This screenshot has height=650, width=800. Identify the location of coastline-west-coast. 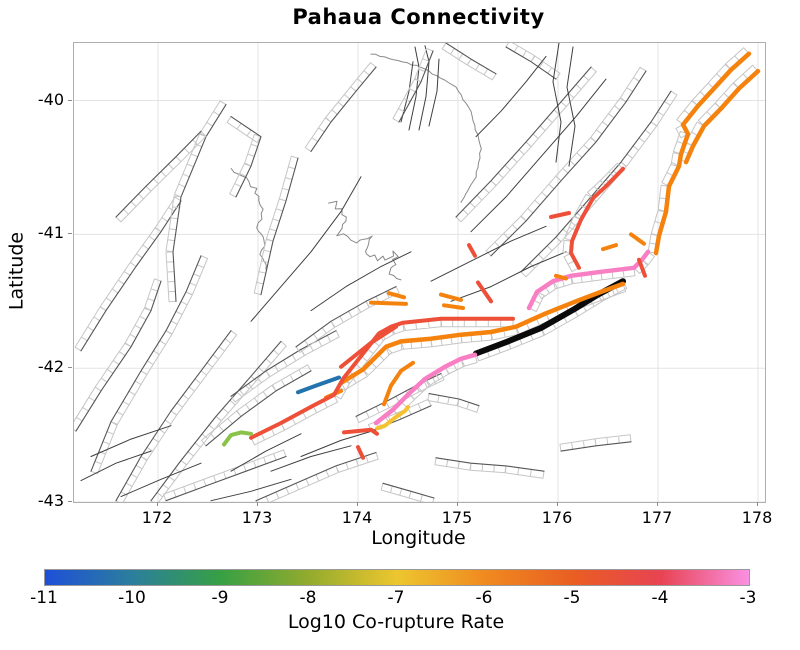
(426, 128).